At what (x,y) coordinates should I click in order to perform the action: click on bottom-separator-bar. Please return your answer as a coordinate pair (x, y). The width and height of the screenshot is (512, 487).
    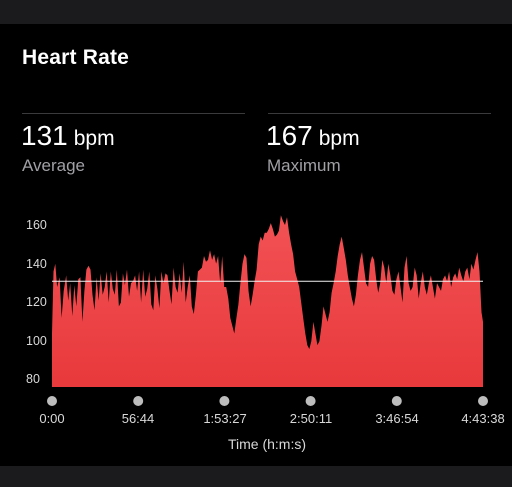
    Looking at the image, I should click on (256, 476).